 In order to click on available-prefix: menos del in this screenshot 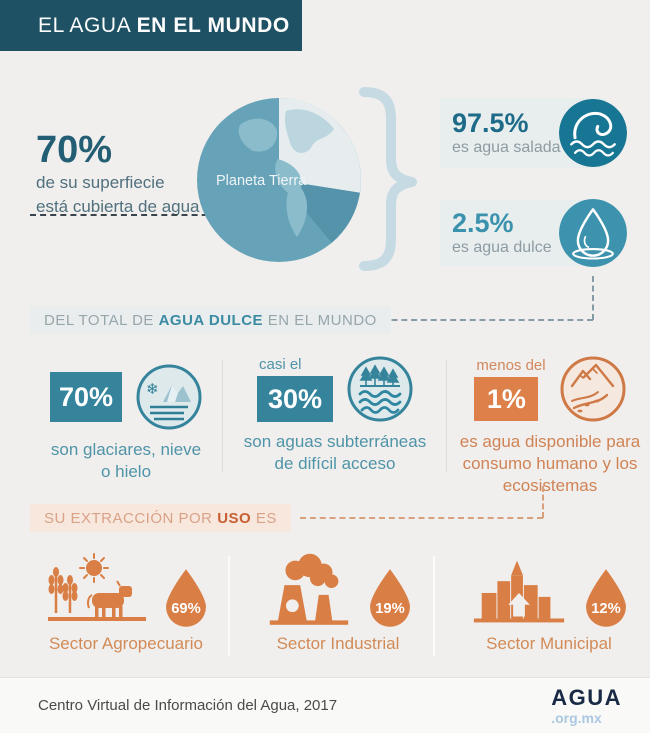, I will do `click(511, 365)`.